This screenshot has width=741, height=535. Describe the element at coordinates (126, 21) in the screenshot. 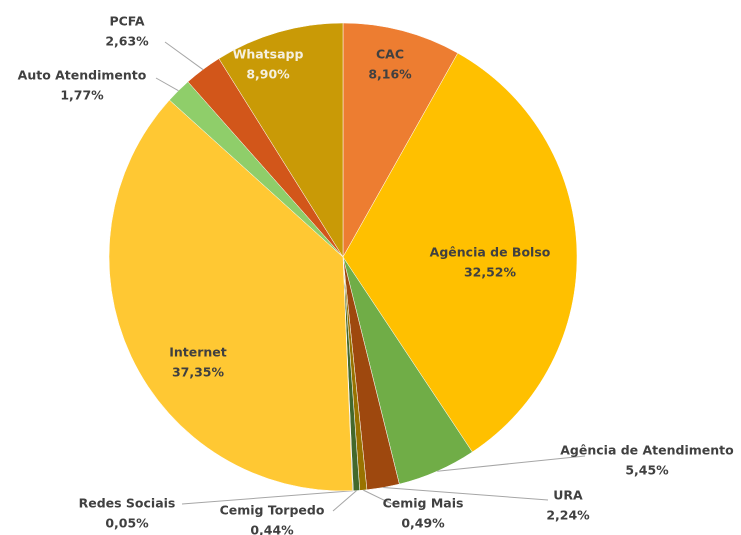

I see `slice-label: PCFA` at that location.